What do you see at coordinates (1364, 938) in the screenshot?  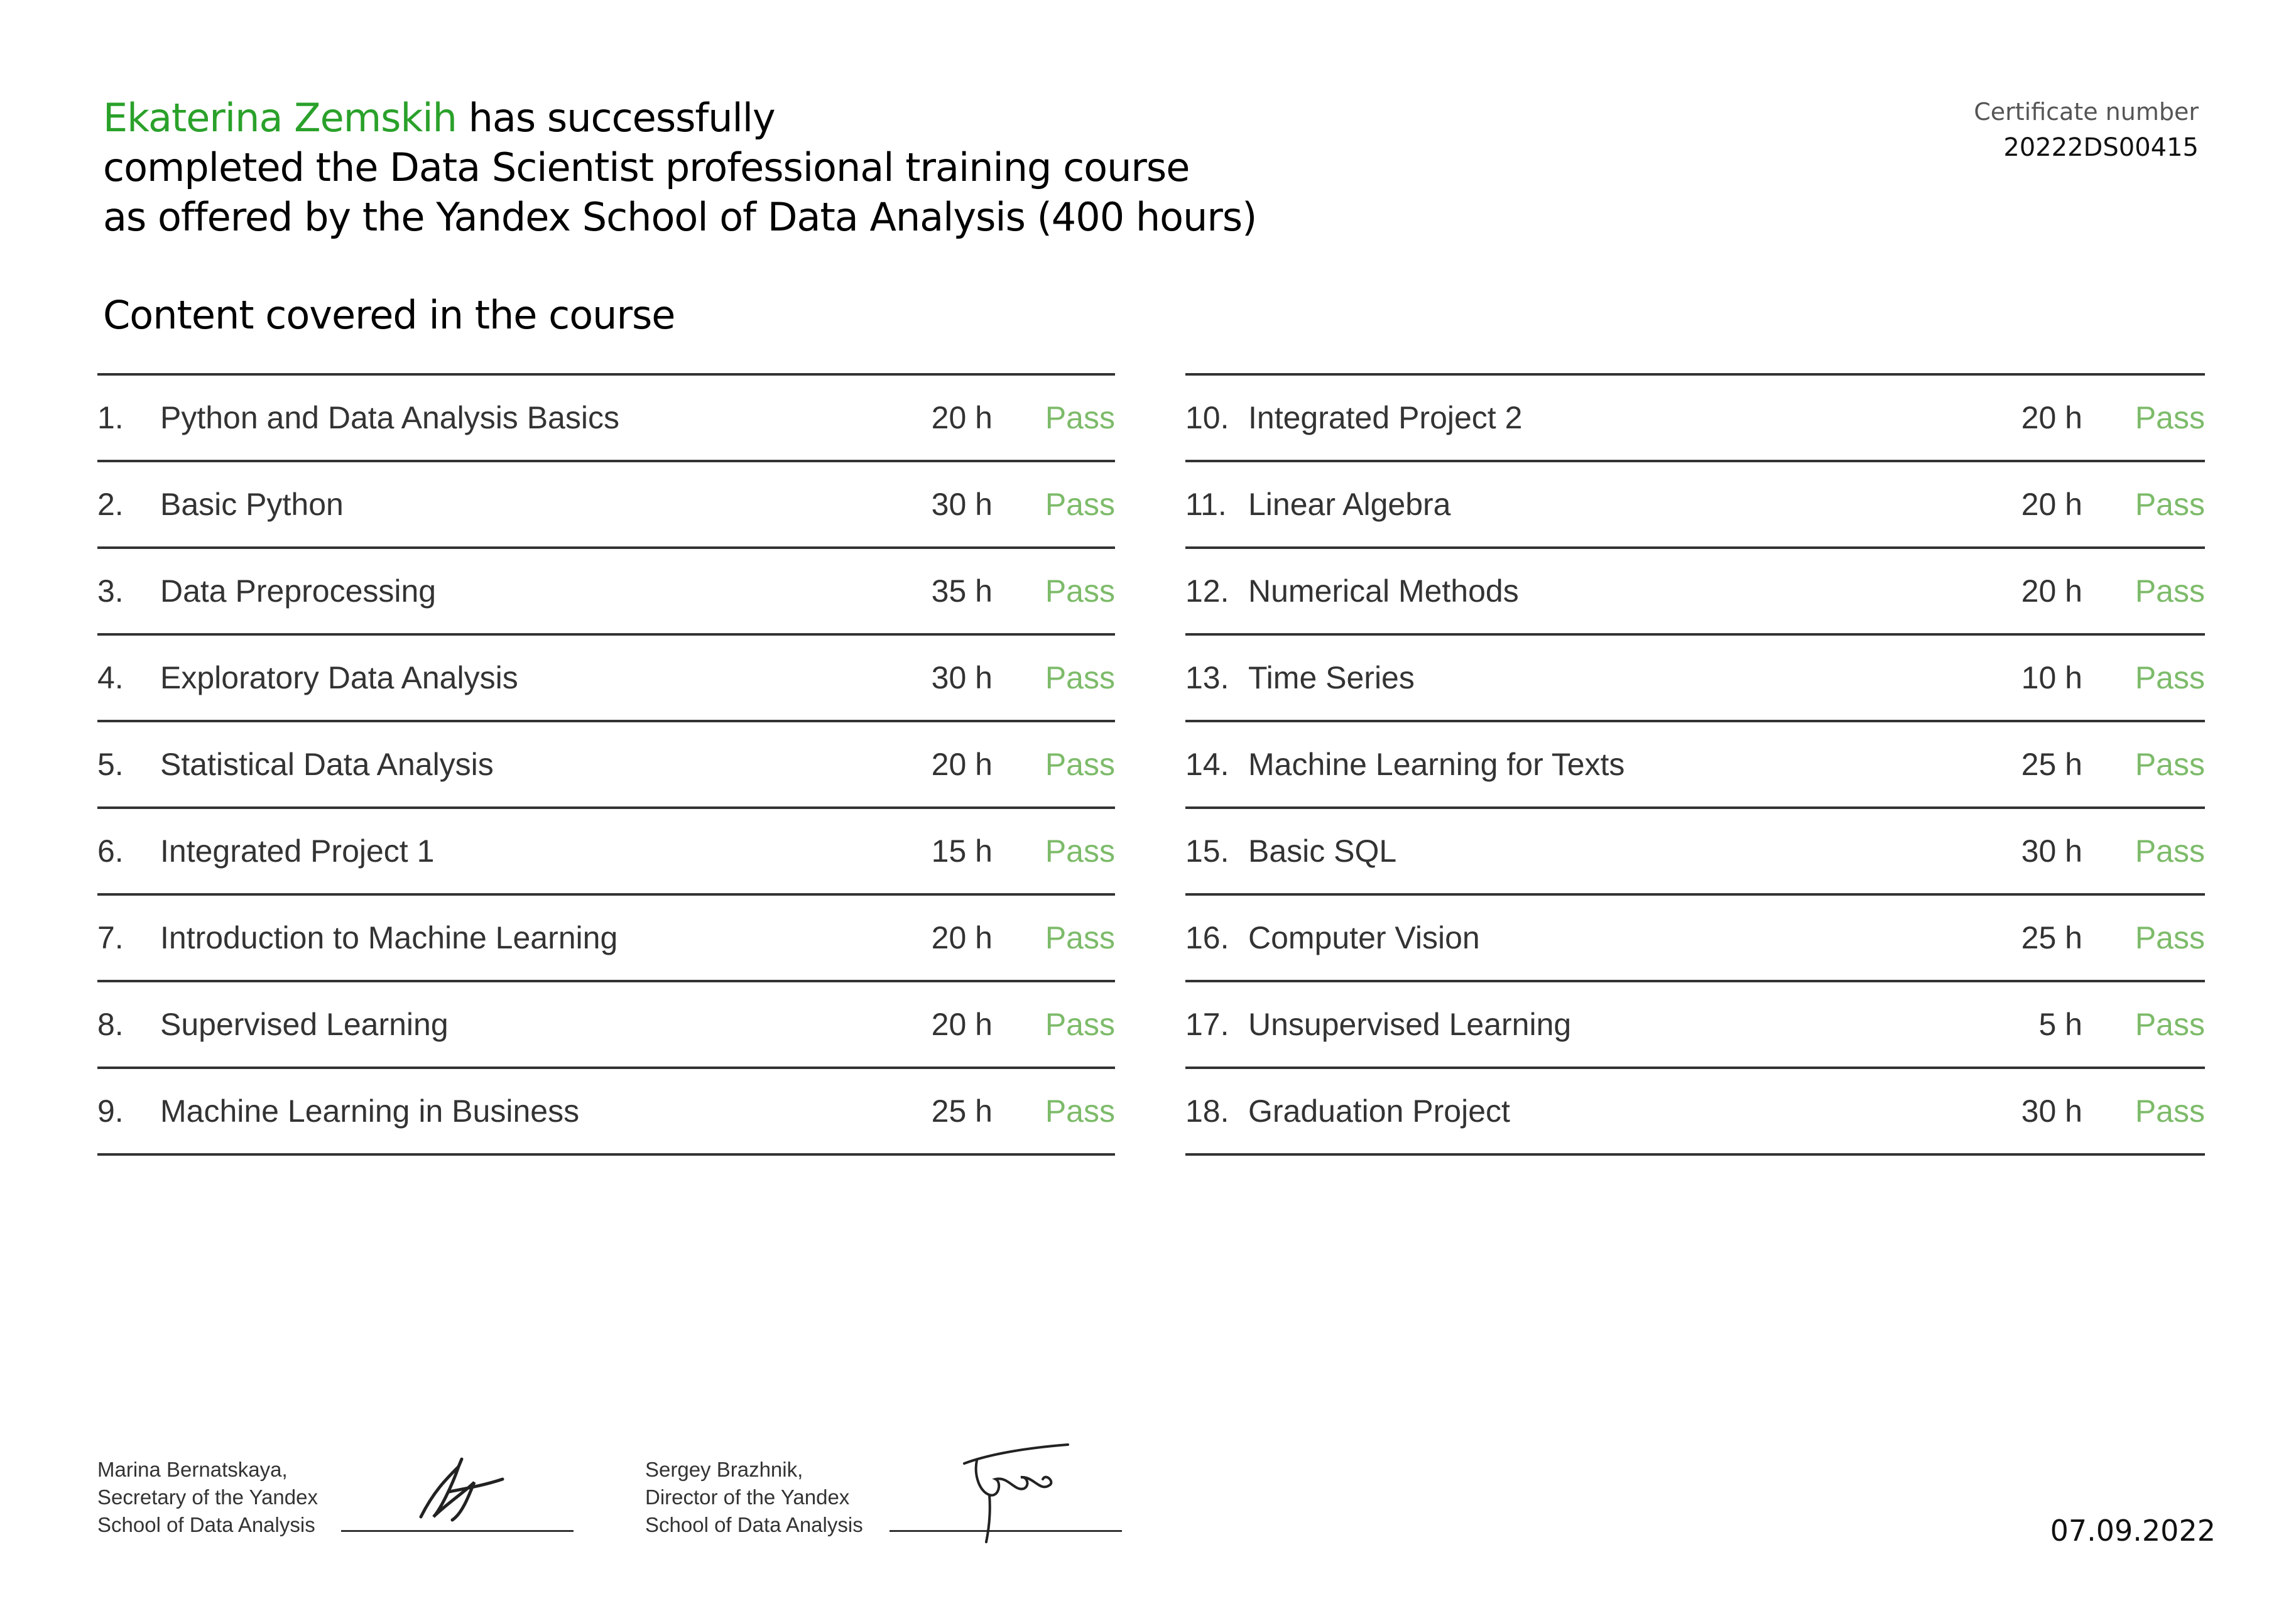 I see `course-title: Computer Vision` at bounding box center [1364, 938].